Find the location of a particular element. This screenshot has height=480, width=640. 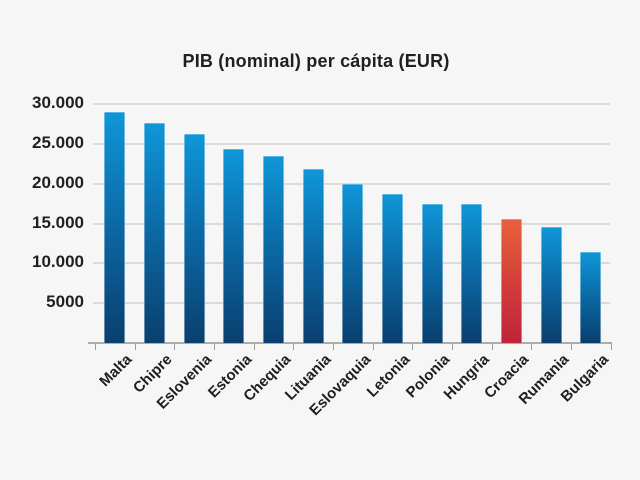

y-axis-tick-label: 25.000 is located at coordinates (58, 143).